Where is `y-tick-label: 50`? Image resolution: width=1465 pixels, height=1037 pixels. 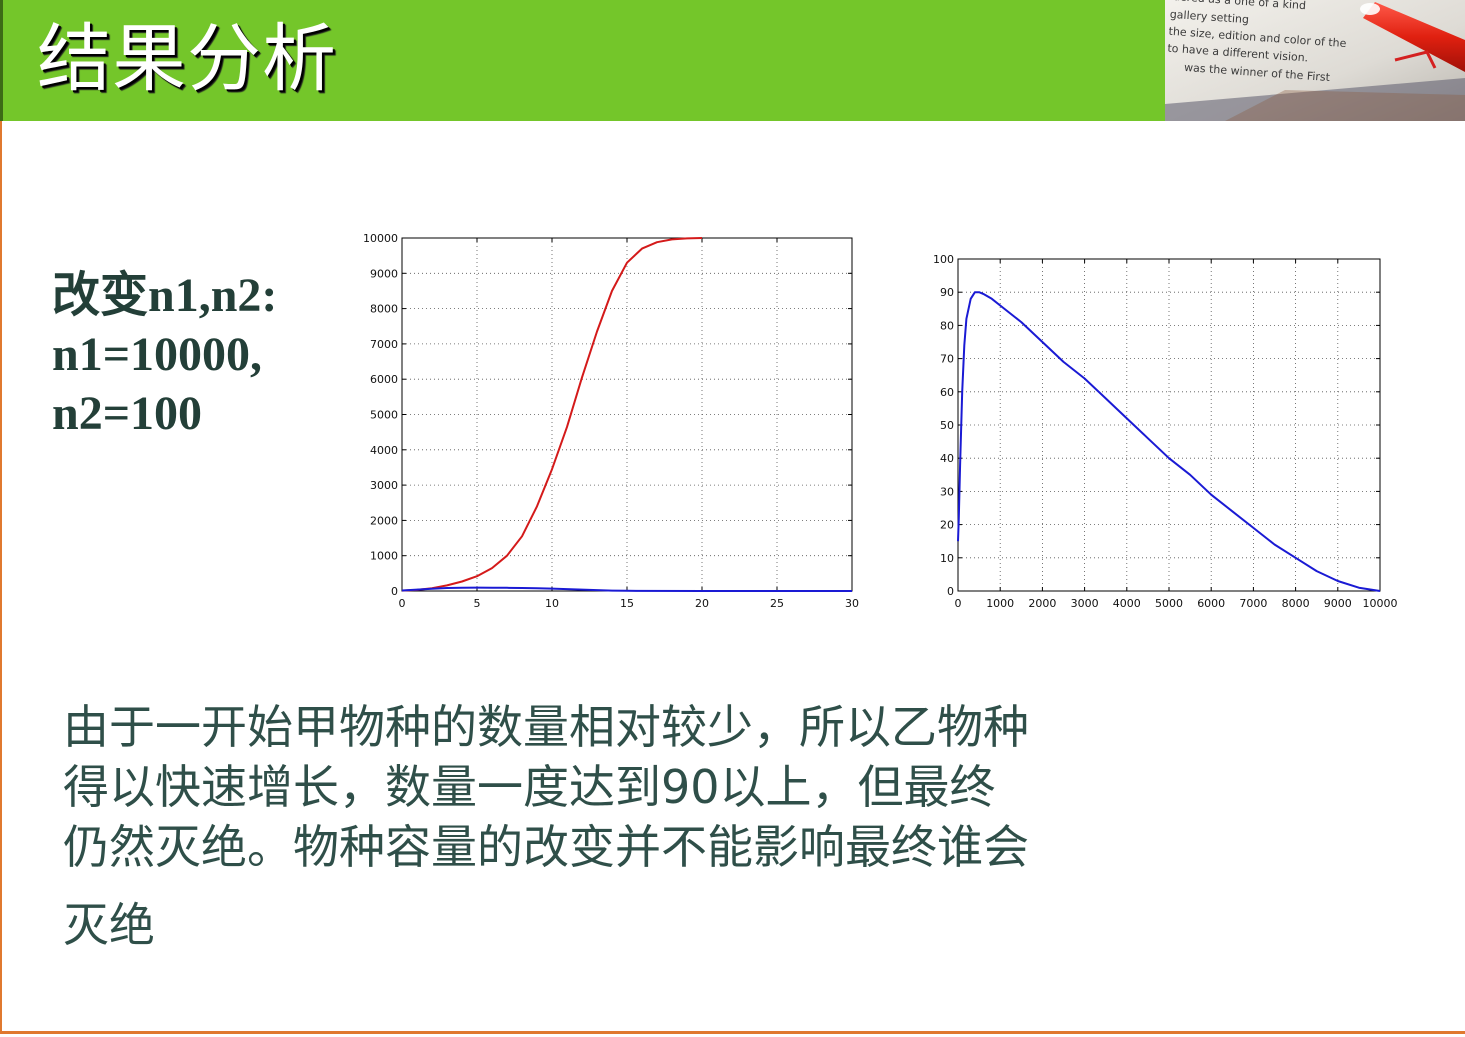
y-tick-label: 50 is located at coordinates (947, 425).